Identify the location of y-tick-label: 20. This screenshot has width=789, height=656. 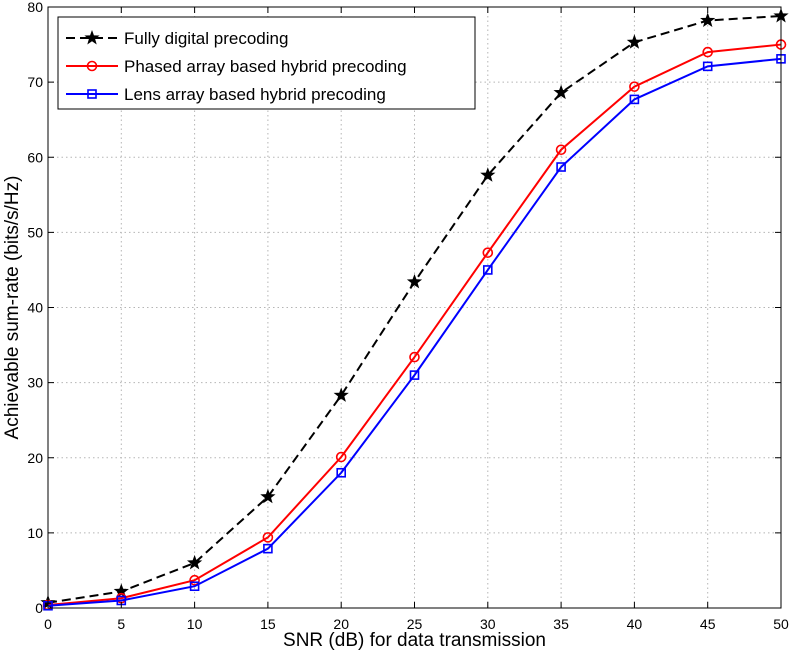
(35, 458).